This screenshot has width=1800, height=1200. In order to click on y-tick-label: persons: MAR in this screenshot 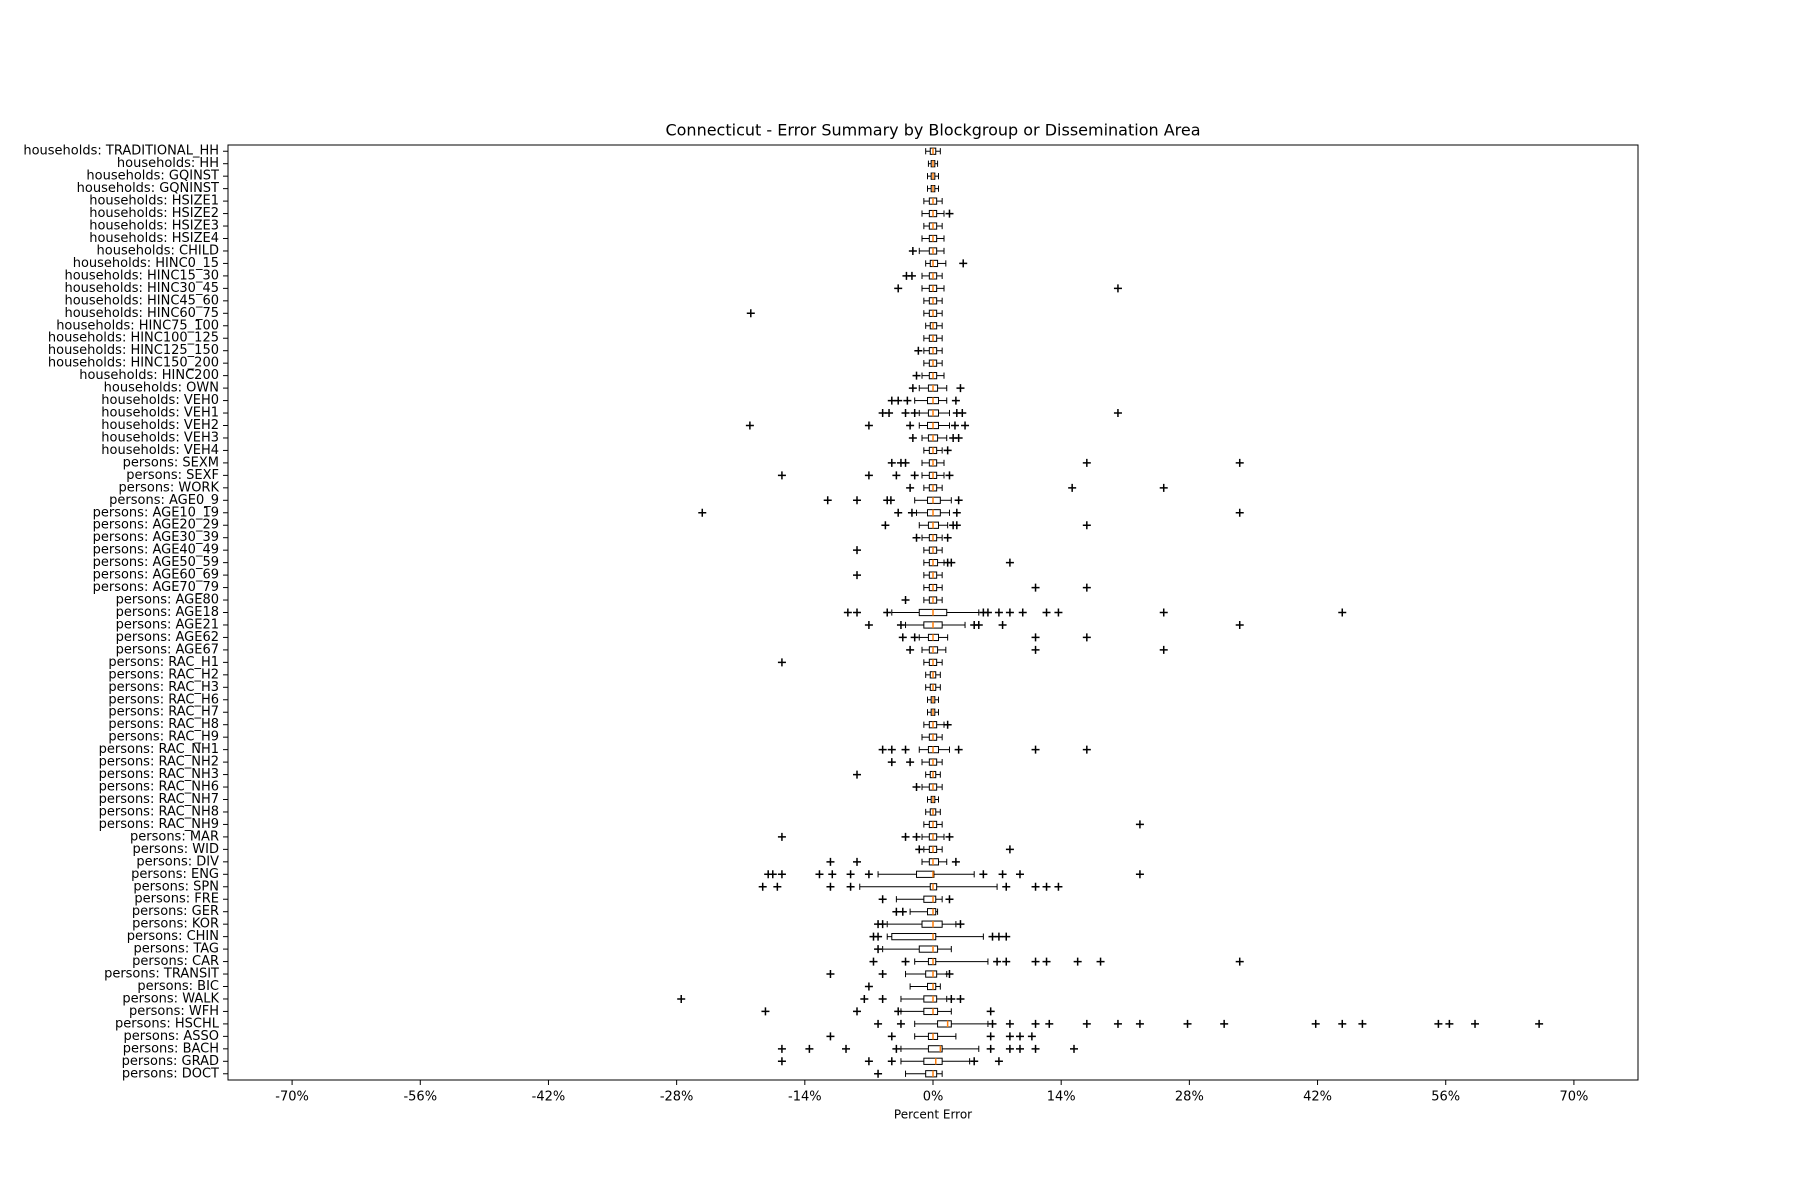, I will do `click(174, 836)`.